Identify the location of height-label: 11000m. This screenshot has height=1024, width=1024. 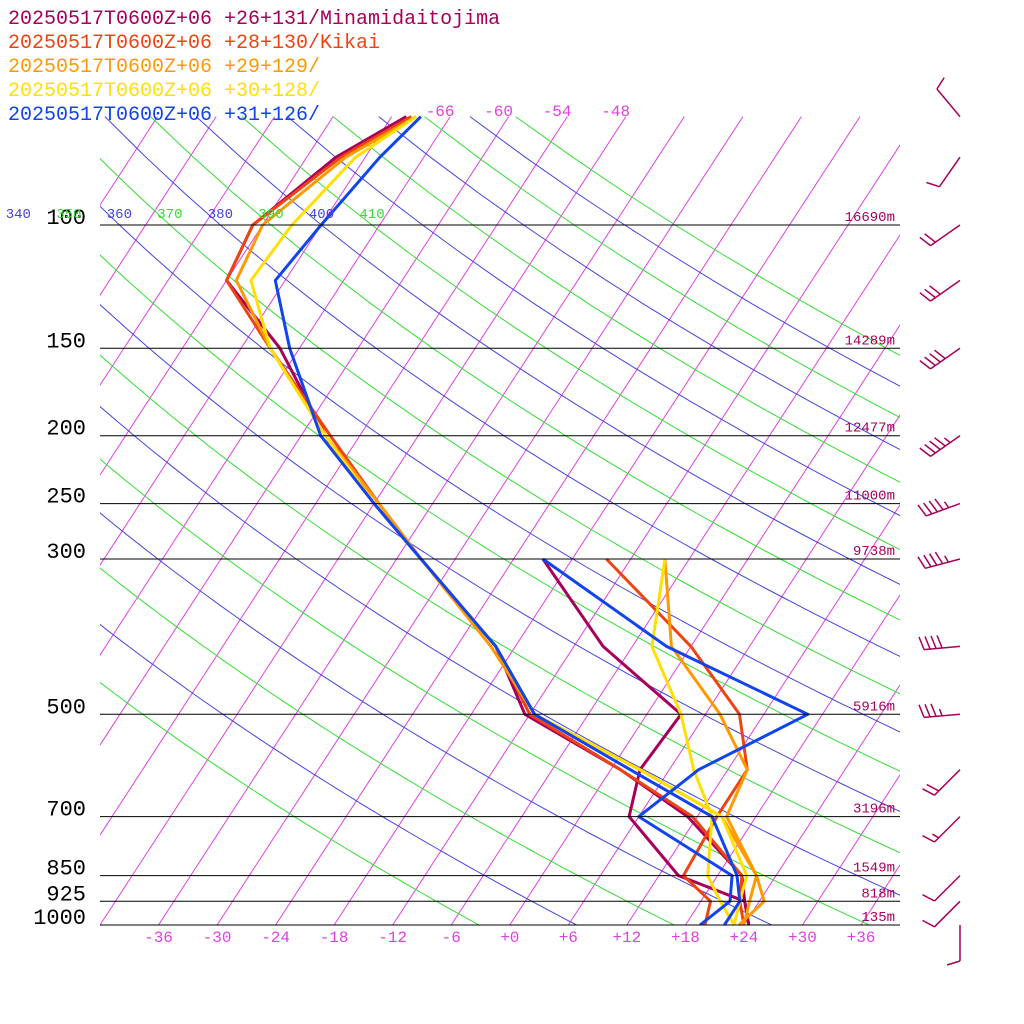
(870, 497).